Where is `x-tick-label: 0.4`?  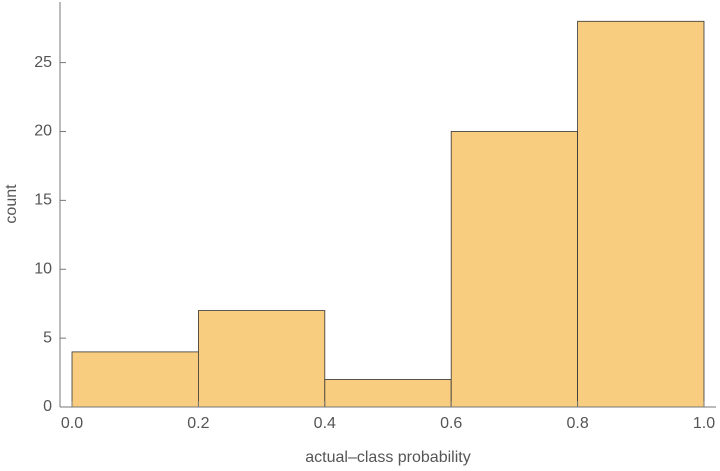
x-tick-label: 0.4 is located at coordinates (325, 423).